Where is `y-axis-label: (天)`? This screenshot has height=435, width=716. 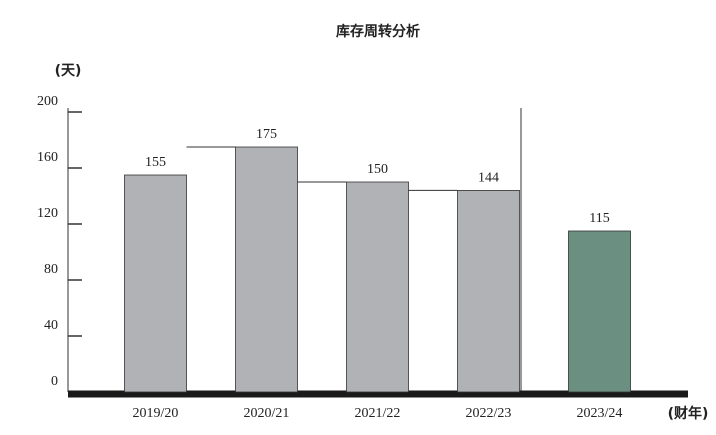 y-axis-label: (天) is located at coordinates (68, 71).